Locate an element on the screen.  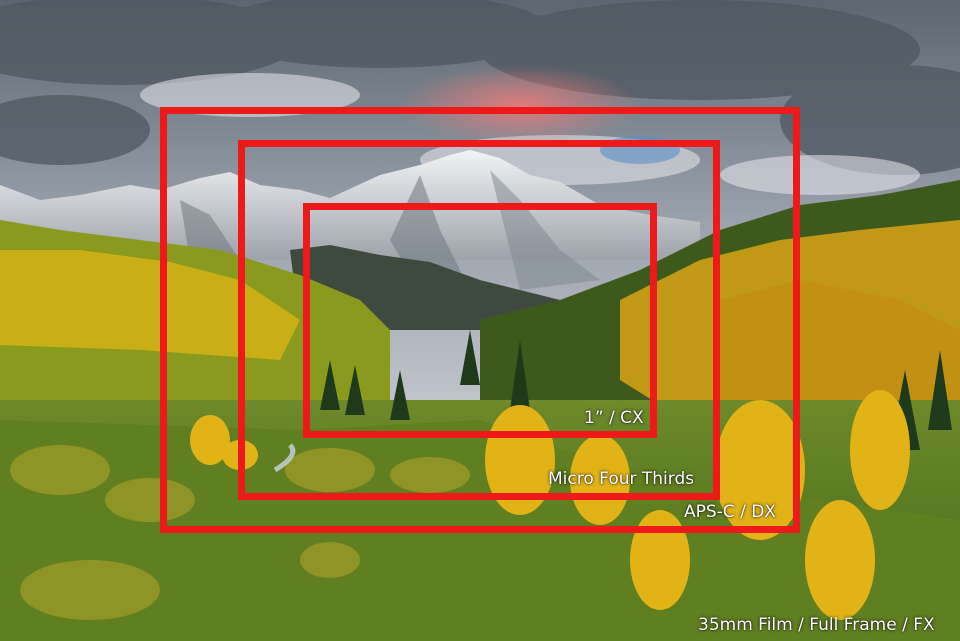
stream is located at coordinates (284, 458).